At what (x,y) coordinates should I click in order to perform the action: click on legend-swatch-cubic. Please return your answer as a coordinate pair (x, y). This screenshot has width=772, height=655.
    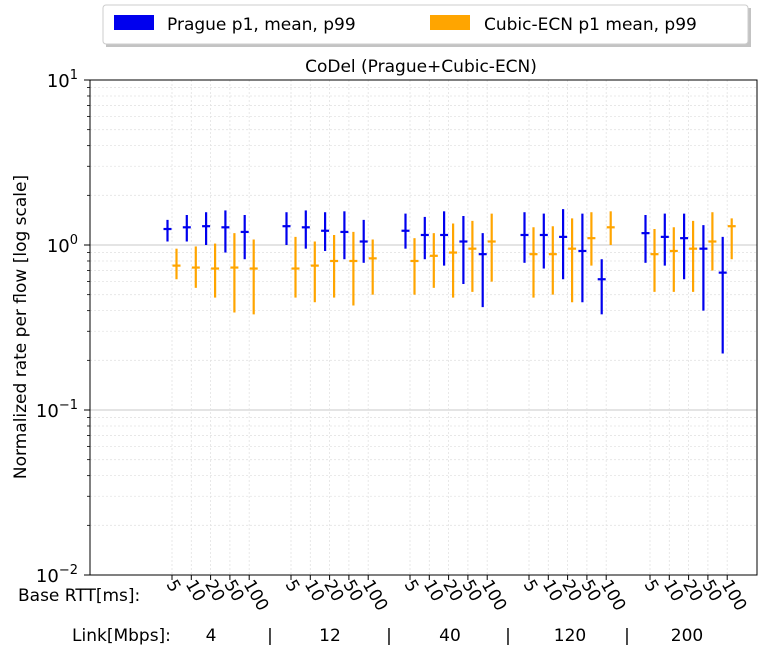
    Looking at the image, I should click on (450, 22).